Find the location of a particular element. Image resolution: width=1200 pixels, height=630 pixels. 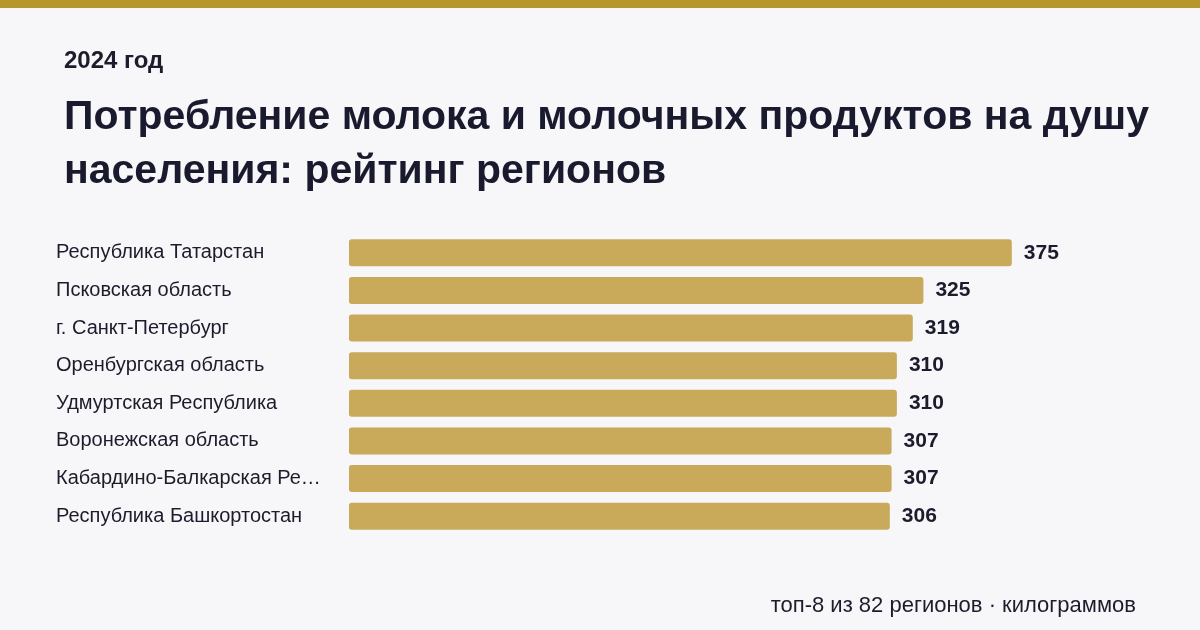

y-tick-label: Республика Башкортостан is located at coordinates (179, 514).